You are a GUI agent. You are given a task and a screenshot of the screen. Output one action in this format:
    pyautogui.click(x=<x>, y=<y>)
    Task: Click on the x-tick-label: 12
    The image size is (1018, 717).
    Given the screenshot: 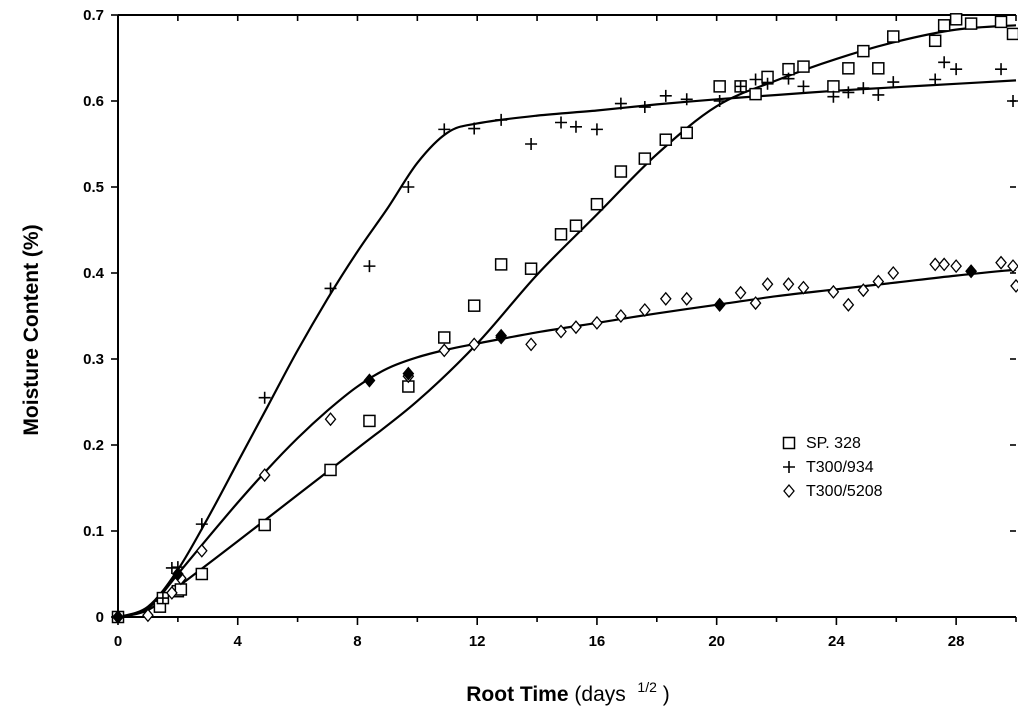 What is the action you would take?
    pyautogui.click(x=477, y=641)
    